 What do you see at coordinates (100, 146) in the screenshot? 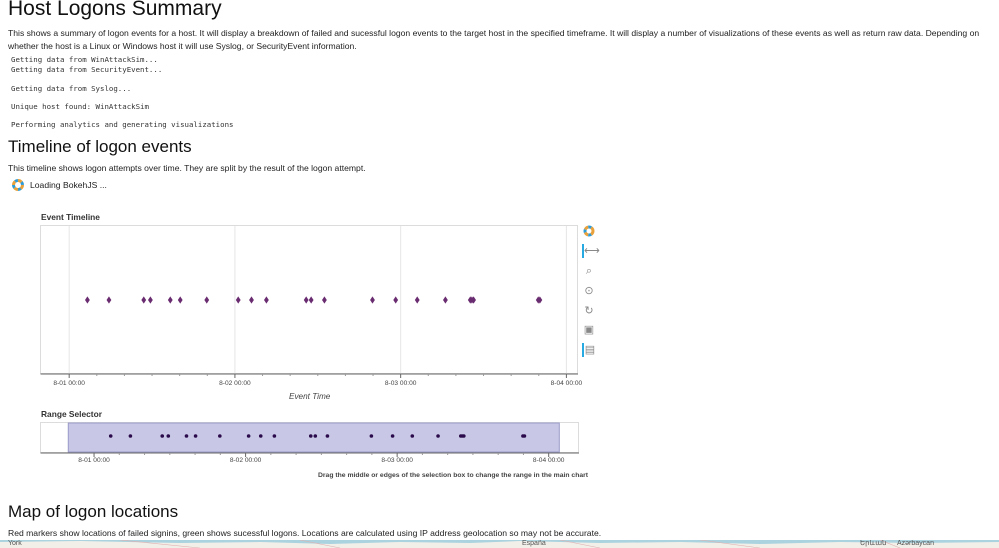
I see `timeline-heading: Timeline of logon events` at bounding box center [100, 146].